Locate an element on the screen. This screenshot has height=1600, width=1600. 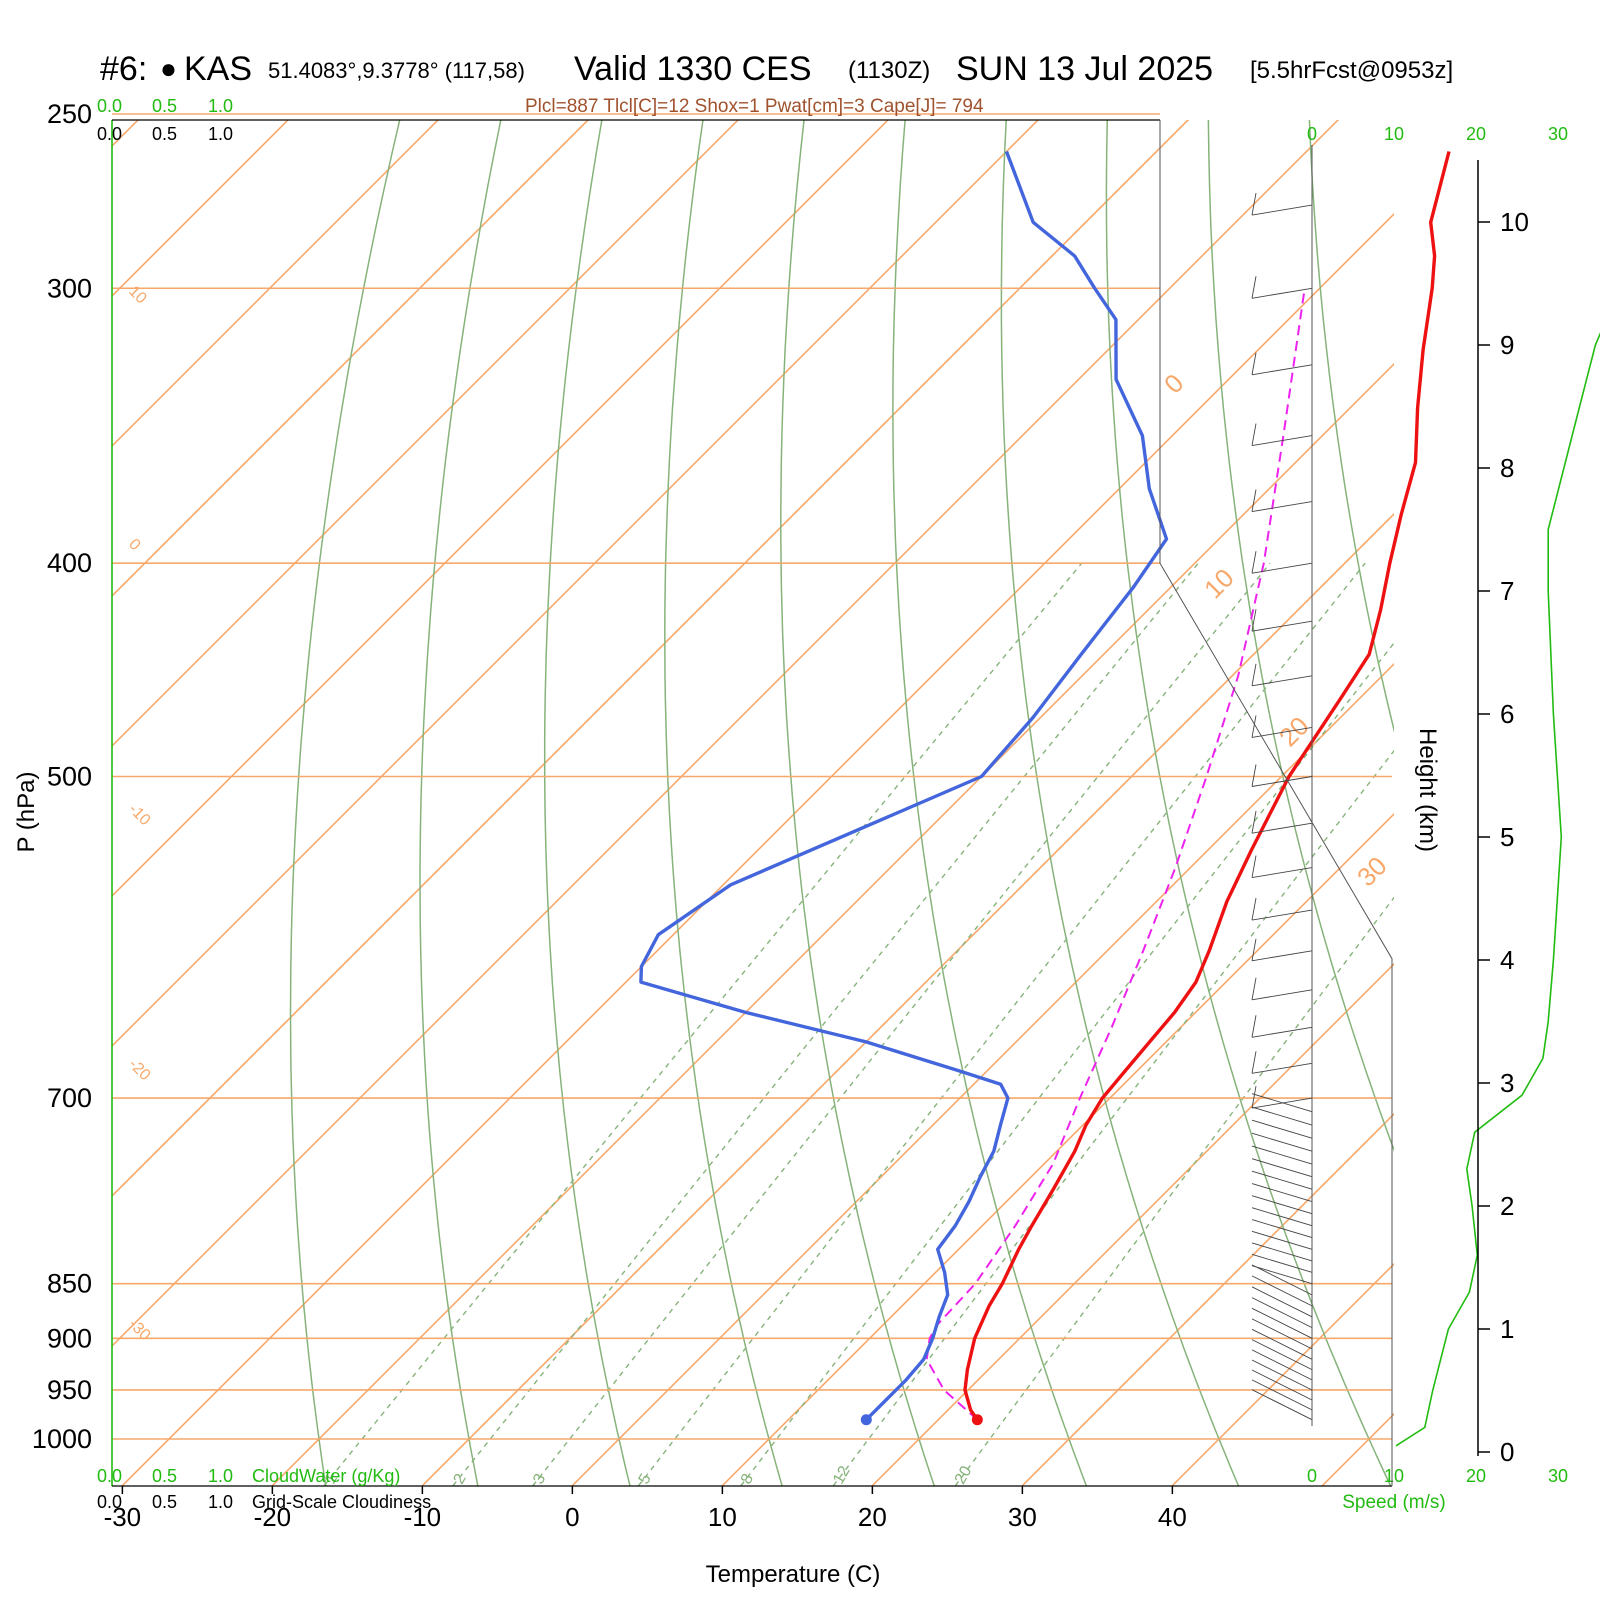
height-tick-label: 8 is located at coordinates (1507, 468).